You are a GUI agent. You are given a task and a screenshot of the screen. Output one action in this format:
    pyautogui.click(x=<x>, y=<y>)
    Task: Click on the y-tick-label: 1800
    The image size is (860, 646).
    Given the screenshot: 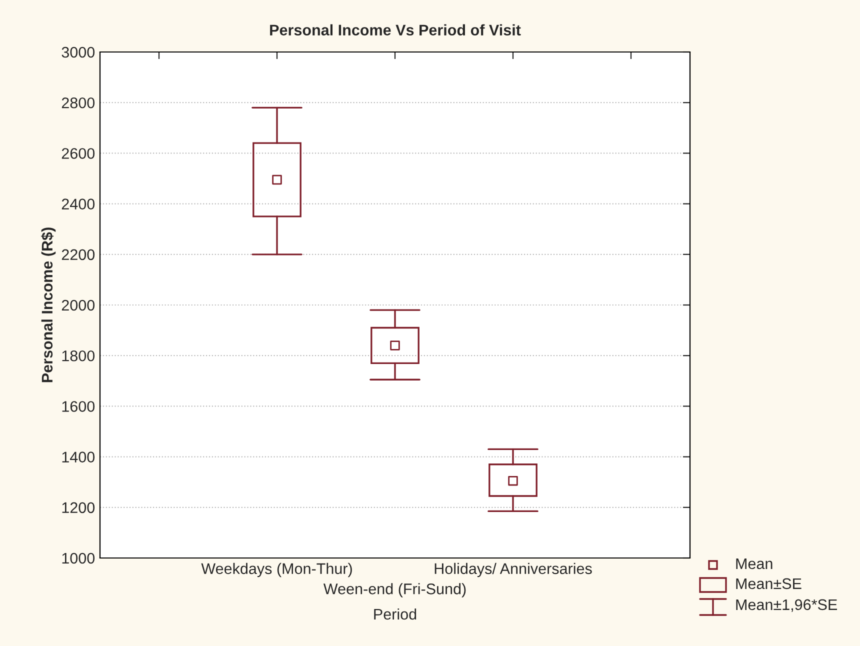 What is the action you would take?
    pyautogui.click(x=78, y=356)
    